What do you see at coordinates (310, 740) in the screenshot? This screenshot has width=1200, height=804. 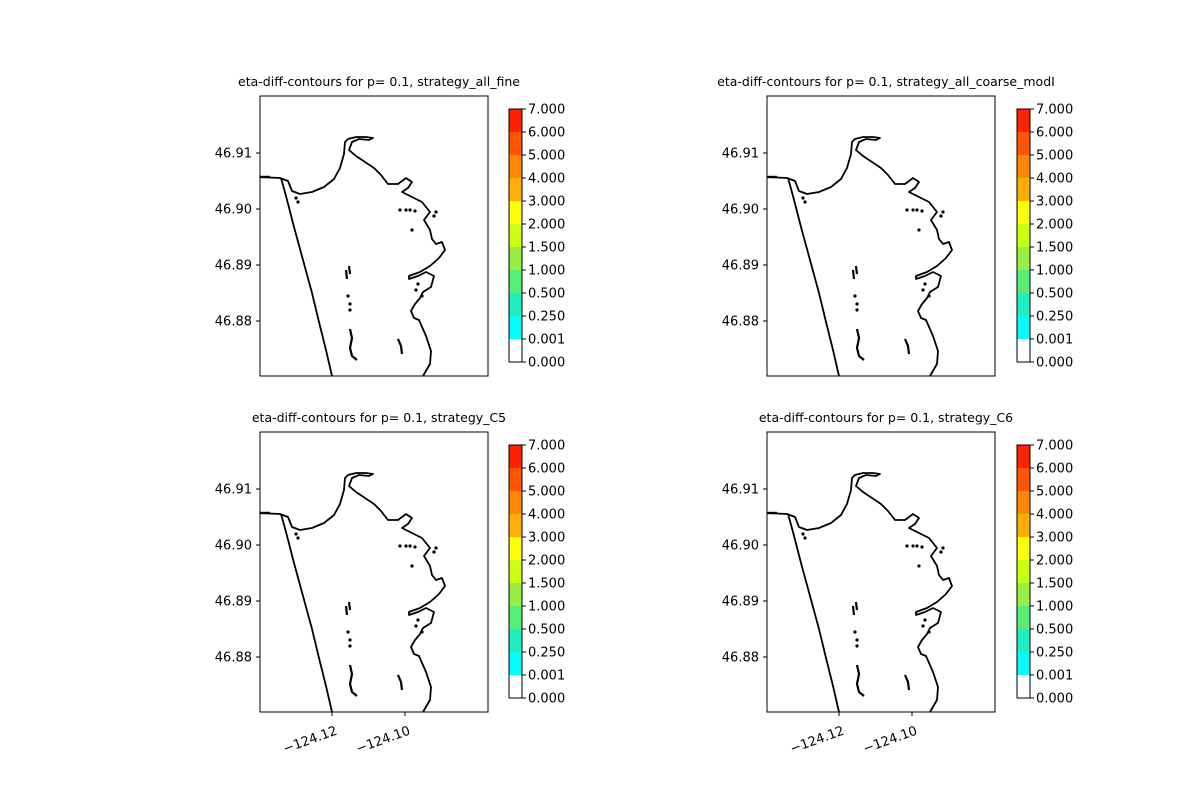 I see `x-tick-label: −124.12` at bounding box center [310, 740].